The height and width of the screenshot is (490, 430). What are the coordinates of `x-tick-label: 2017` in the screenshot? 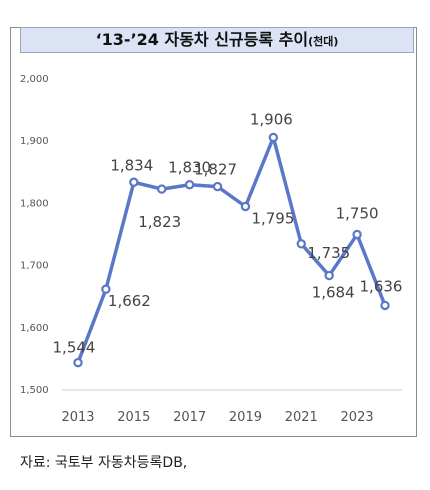 It's located at (189, 417).